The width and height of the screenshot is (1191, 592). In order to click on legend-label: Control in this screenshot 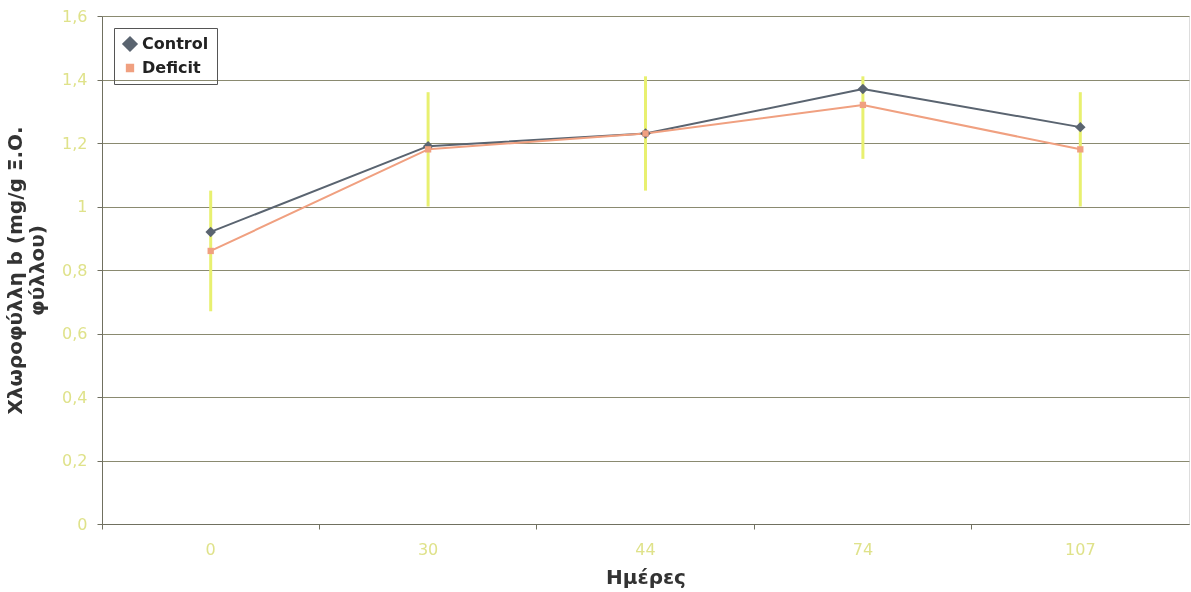, I will do `click(175, 43)`.